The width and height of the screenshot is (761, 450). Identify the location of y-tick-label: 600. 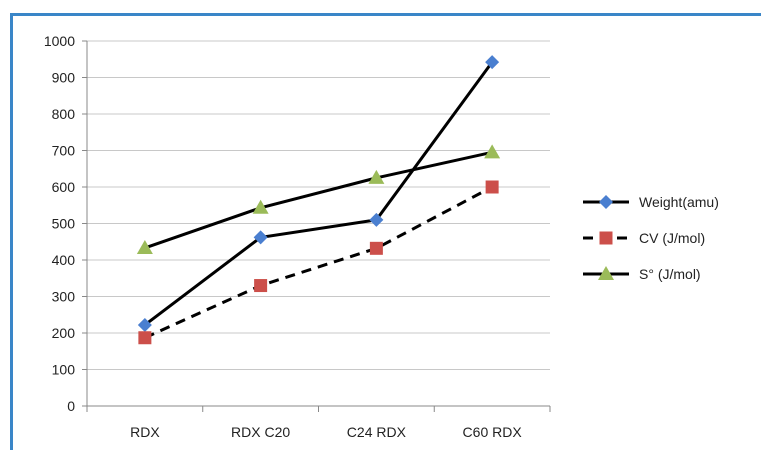
(64, 187).